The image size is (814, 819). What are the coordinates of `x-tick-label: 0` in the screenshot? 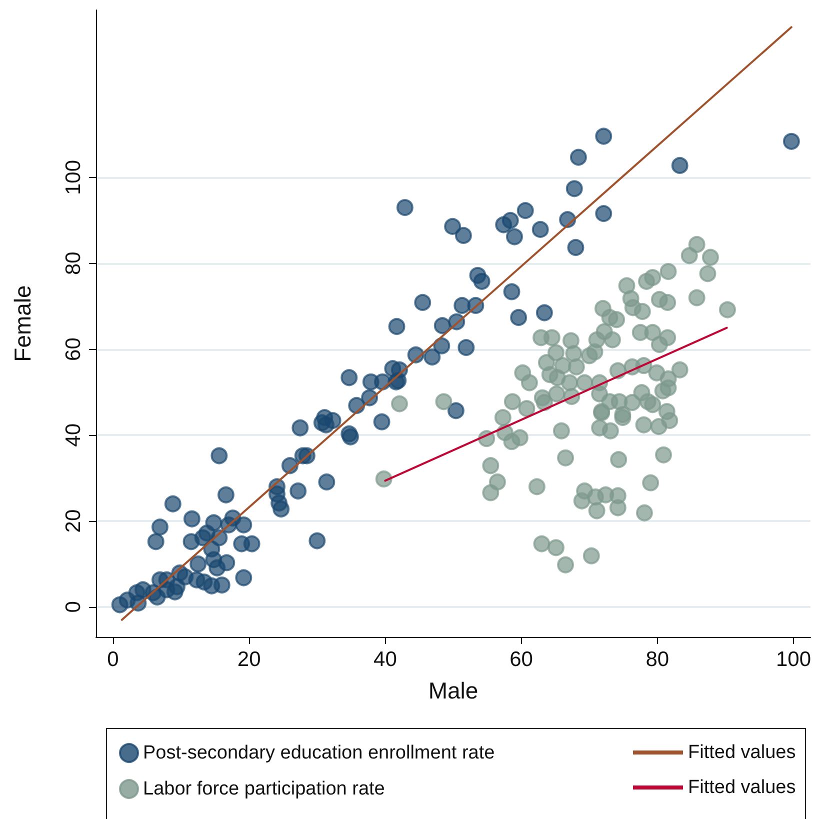 It's located at (113, 659).